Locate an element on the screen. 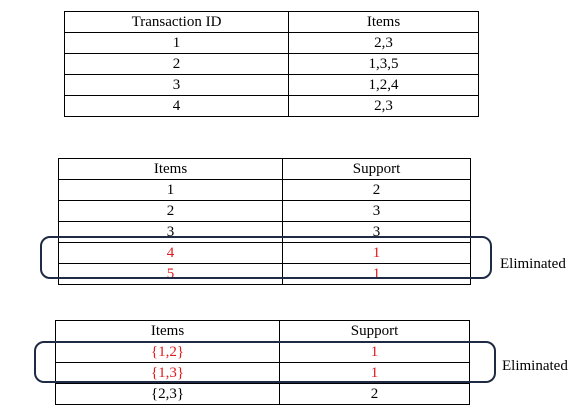  transaction-id-cell: 1 is located at coordinates (176, 43).